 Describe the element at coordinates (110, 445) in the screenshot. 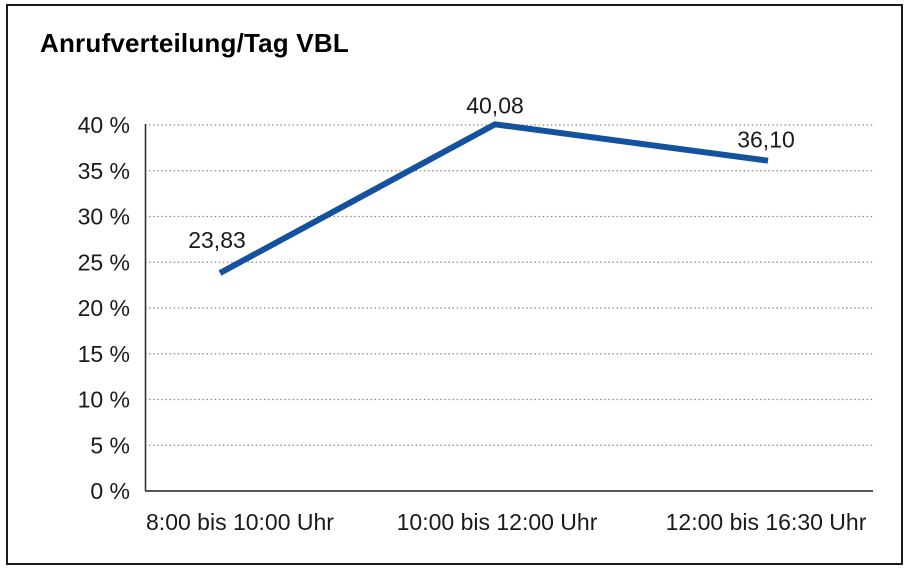

I see `y-tick-label: 5 %` at that location.